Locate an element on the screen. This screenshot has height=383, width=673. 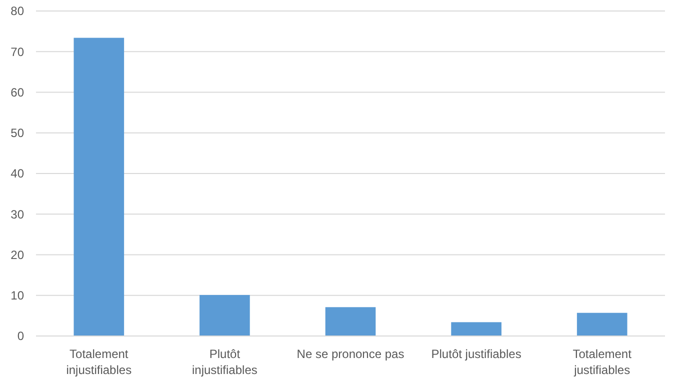
x-tick-label: Plutôt injustifiables is located at coordinates (225, 362).